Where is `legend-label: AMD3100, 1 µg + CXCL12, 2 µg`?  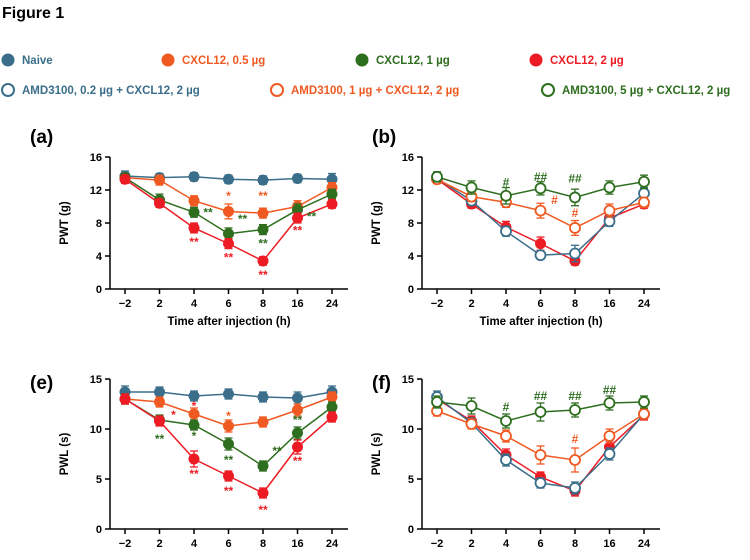 legend-label: AMD3100, 1 µg + CXCL12, 2 µg is located at coordinates (375, 91).